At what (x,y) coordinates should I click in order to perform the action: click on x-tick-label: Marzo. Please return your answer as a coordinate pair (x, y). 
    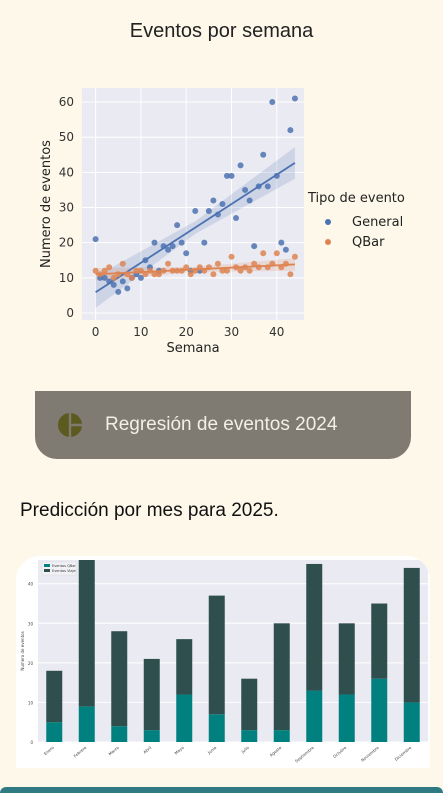
    Looking at the image, I should click on (113, 751).